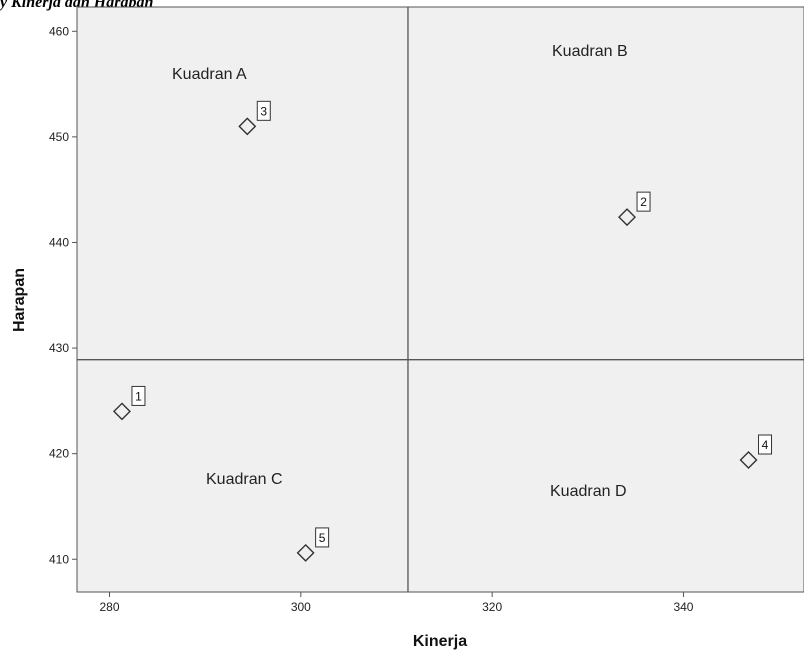  Describe the element at coordinates (683, 607) in the screenshot. I see `x-tick-label: 340` at that location.